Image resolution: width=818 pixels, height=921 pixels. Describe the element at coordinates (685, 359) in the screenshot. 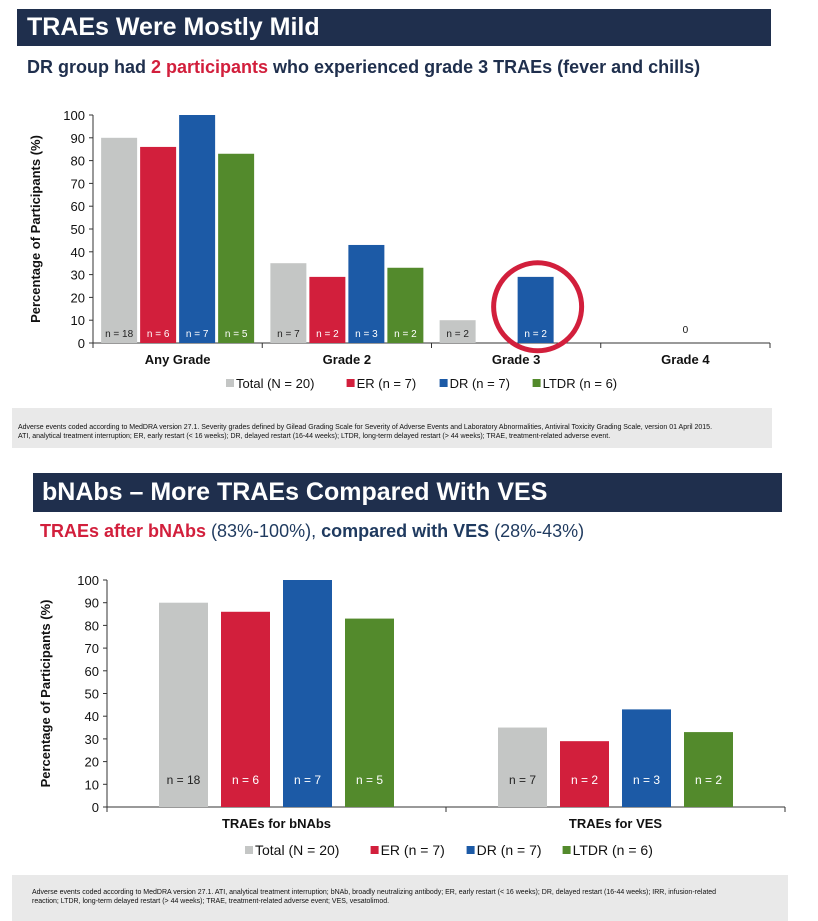

I see `x-category-label: Grade 4` at that location.